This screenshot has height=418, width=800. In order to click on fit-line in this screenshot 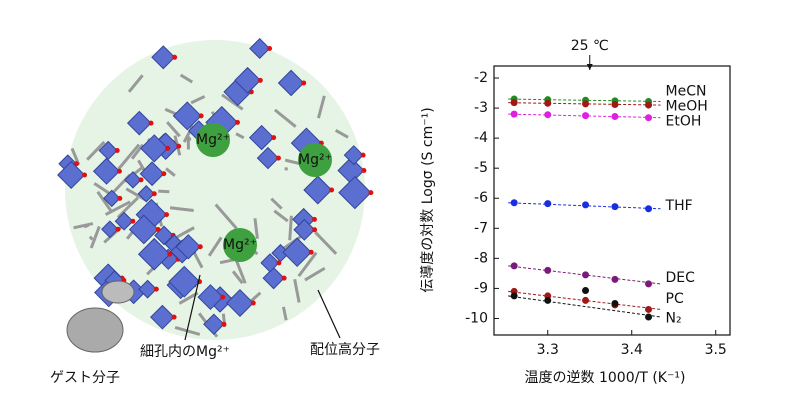, I will do `click(584, 306)`.